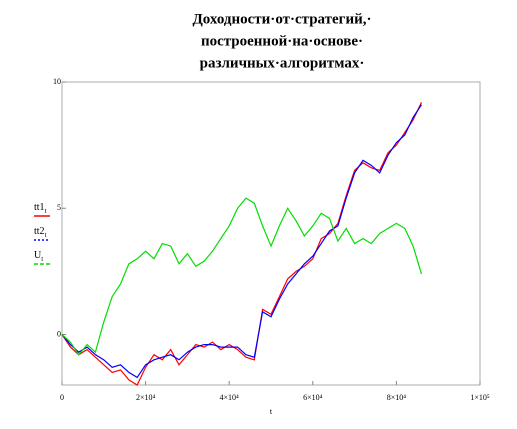 The height and width of the screenshot is (429, 517). Describe the element at coordinates (313, 397) in the screenshot. I see `x-tick-label: 6×10⁴` at that location.